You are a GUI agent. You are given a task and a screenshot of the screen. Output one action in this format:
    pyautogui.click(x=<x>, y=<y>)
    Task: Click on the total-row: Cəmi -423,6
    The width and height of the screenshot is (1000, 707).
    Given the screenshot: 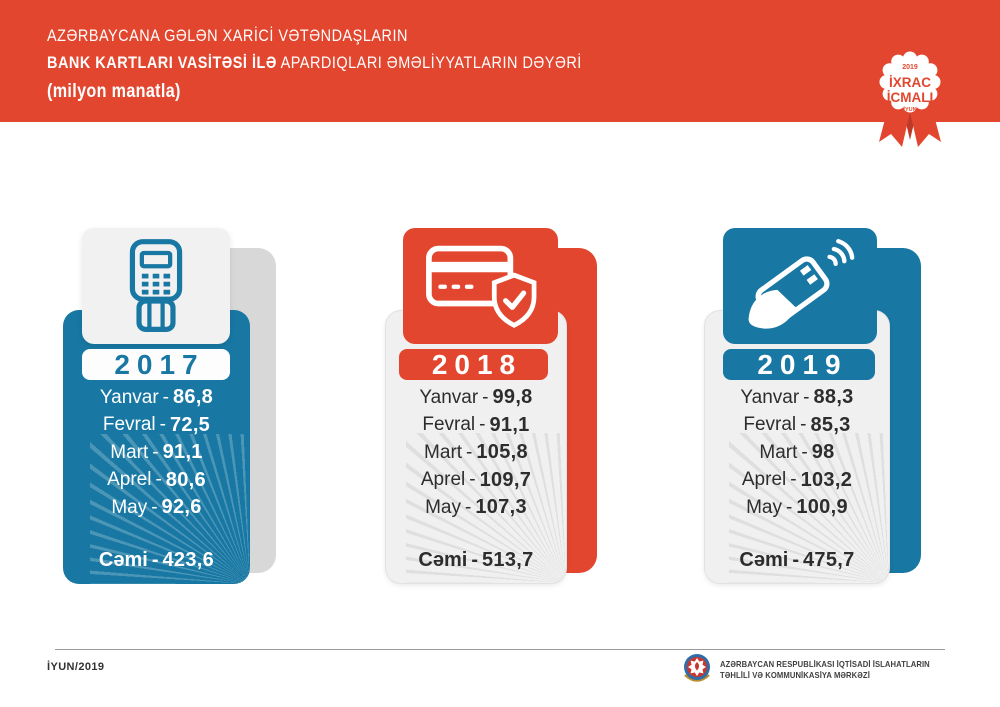 What is the action you would take?
    pyautogui.click(x=156, y=560)
    